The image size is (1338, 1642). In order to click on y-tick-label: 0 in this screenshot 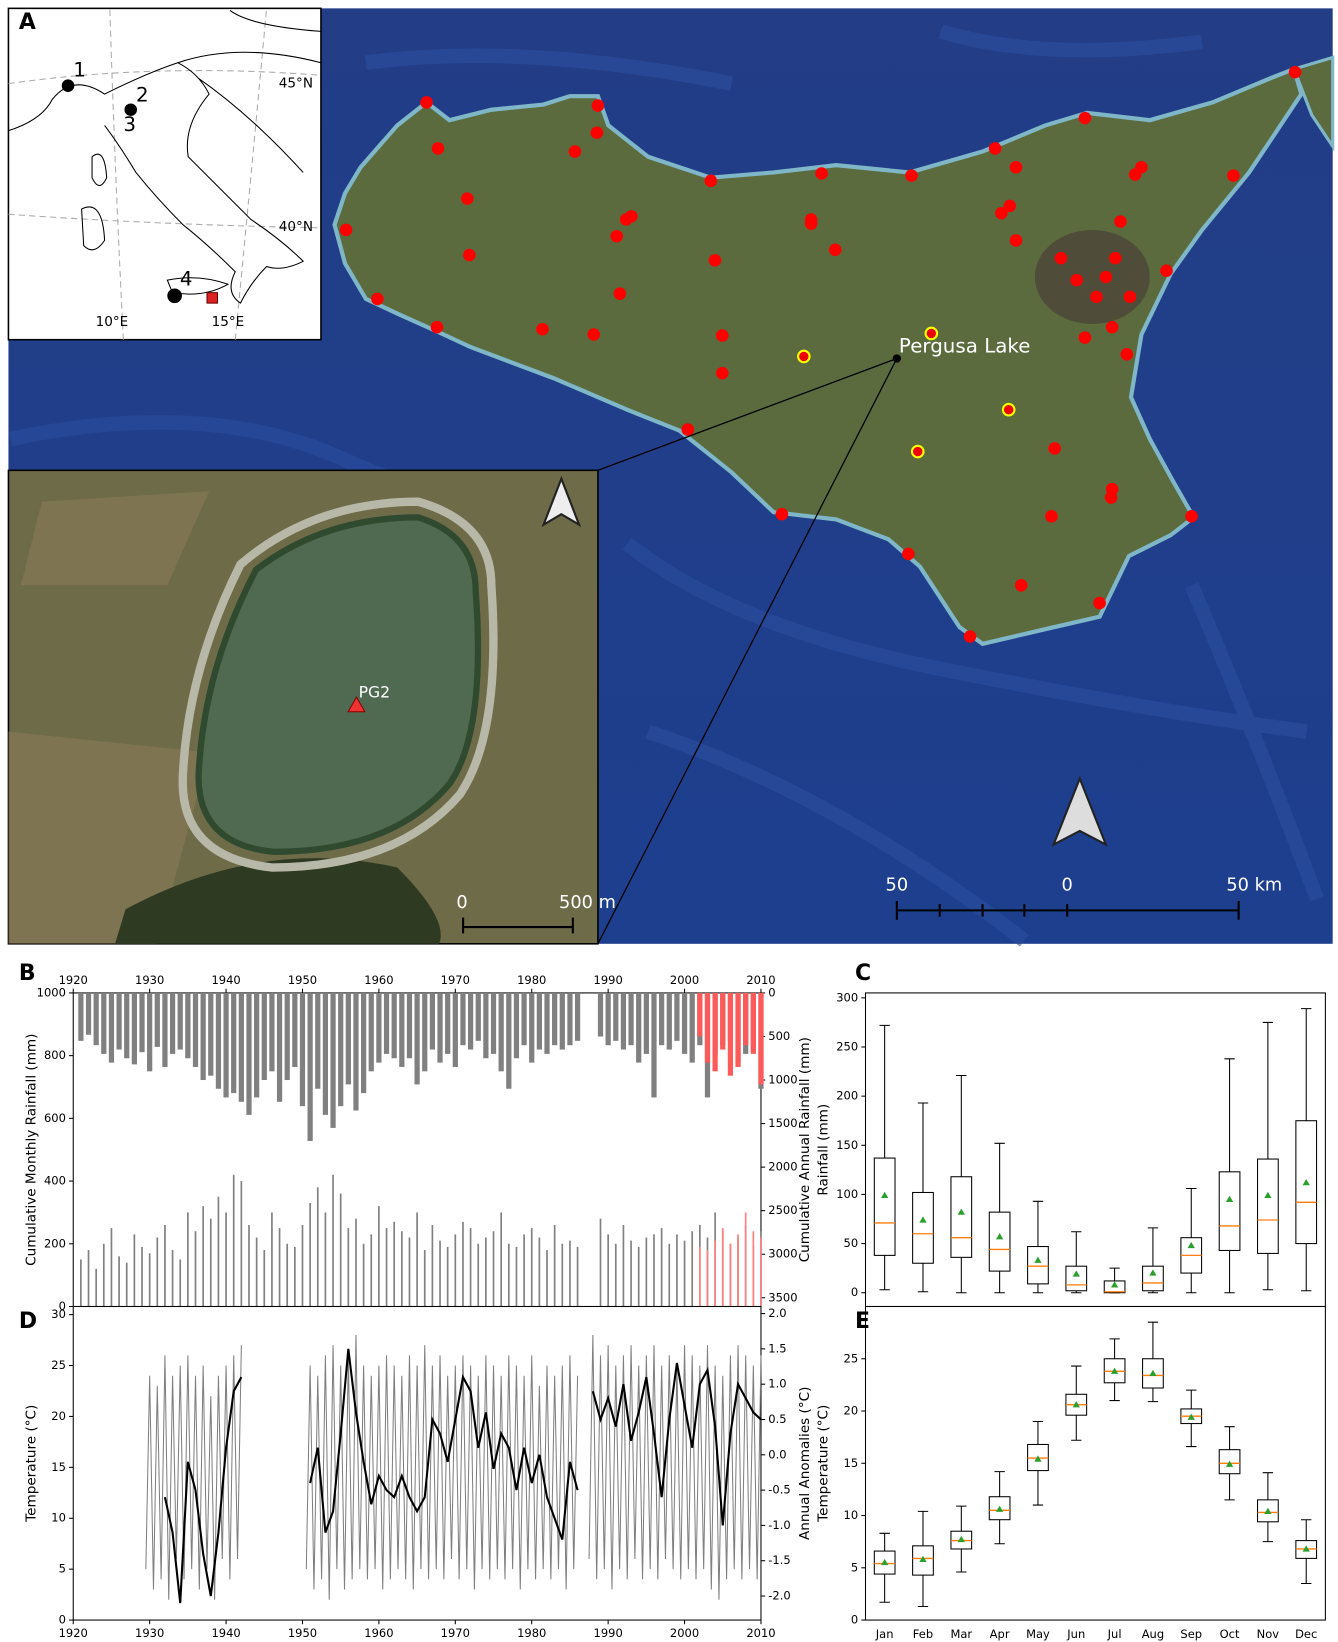, I will do `click(854, 1292)`.